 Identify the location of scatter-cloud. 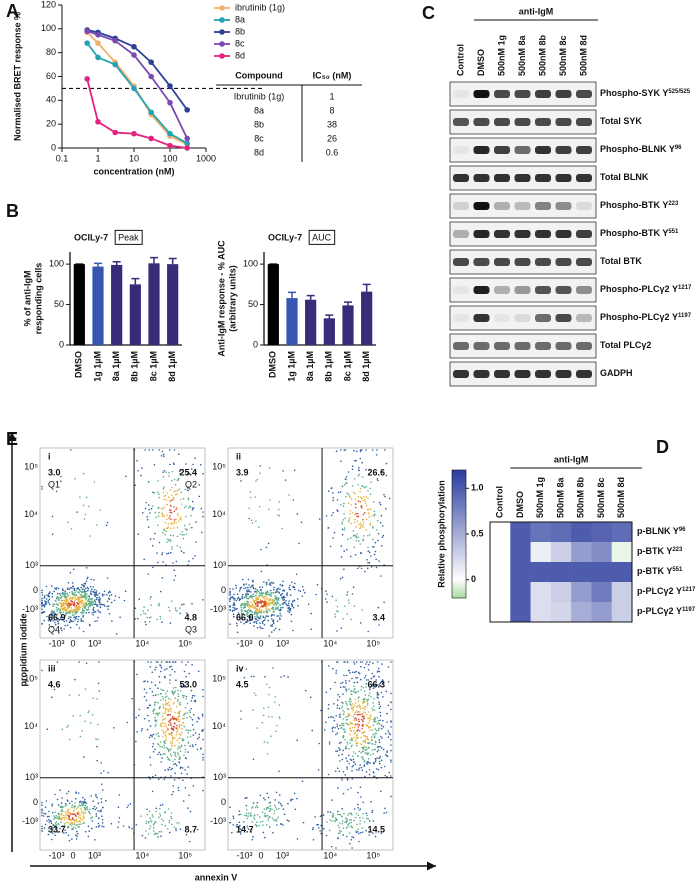
(310, 755).